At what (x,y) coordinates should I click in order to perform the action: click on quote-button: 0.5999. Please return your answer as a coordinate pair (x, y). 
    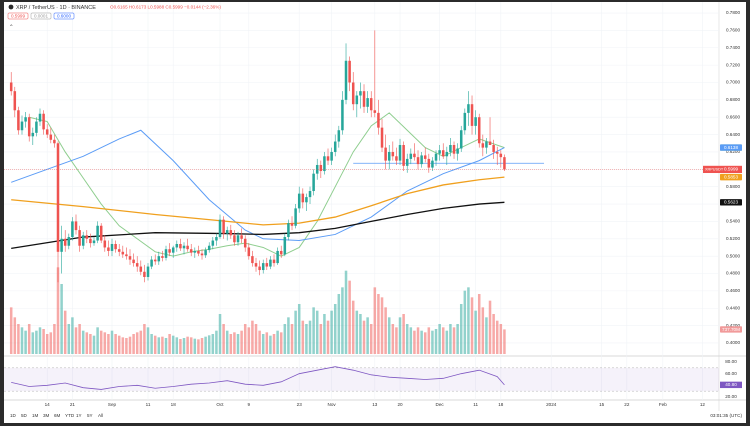
    Looking at the image, I should click on (18, 16).